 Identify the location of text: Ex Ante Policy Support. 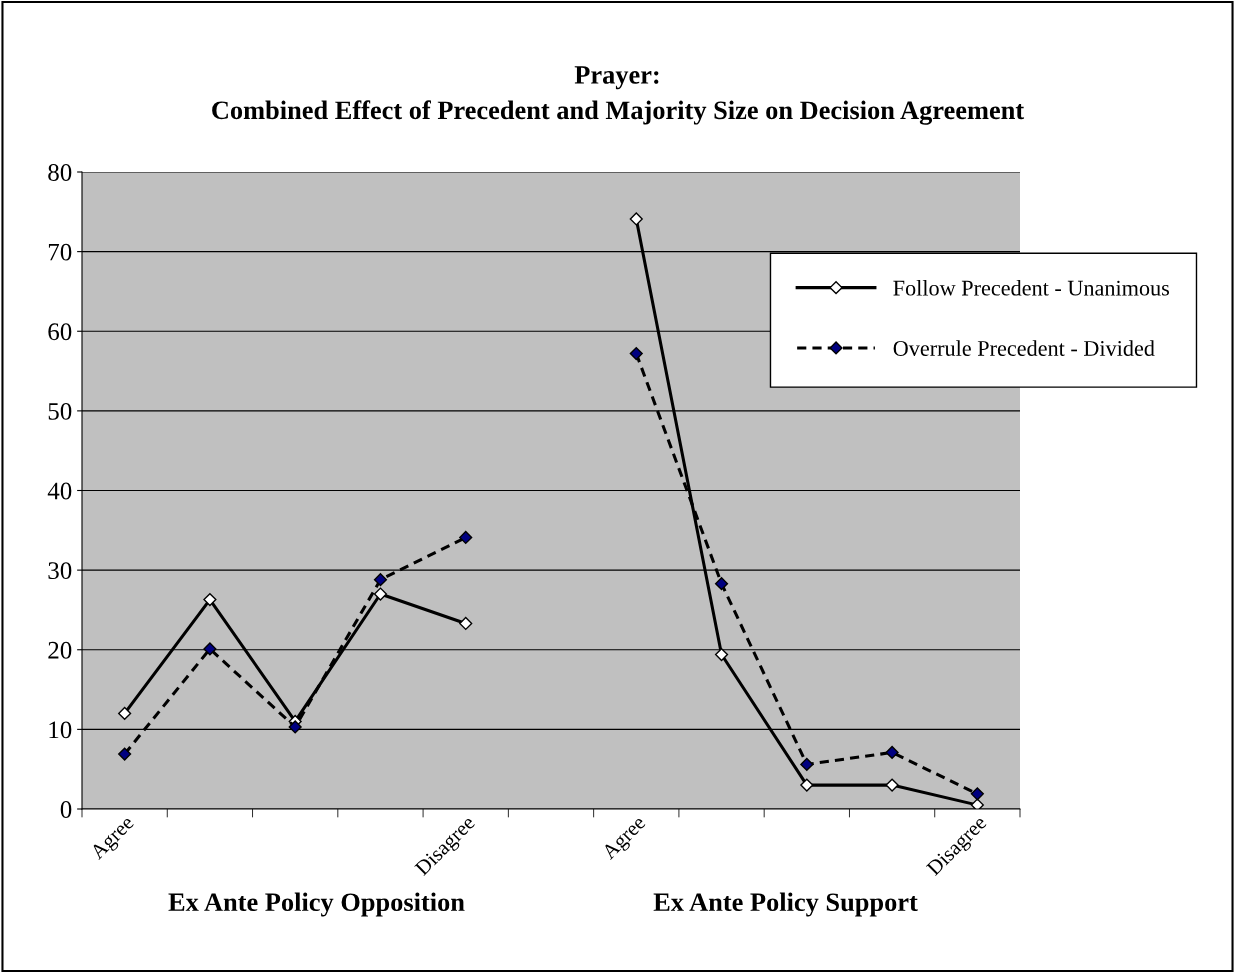
(785, 904).